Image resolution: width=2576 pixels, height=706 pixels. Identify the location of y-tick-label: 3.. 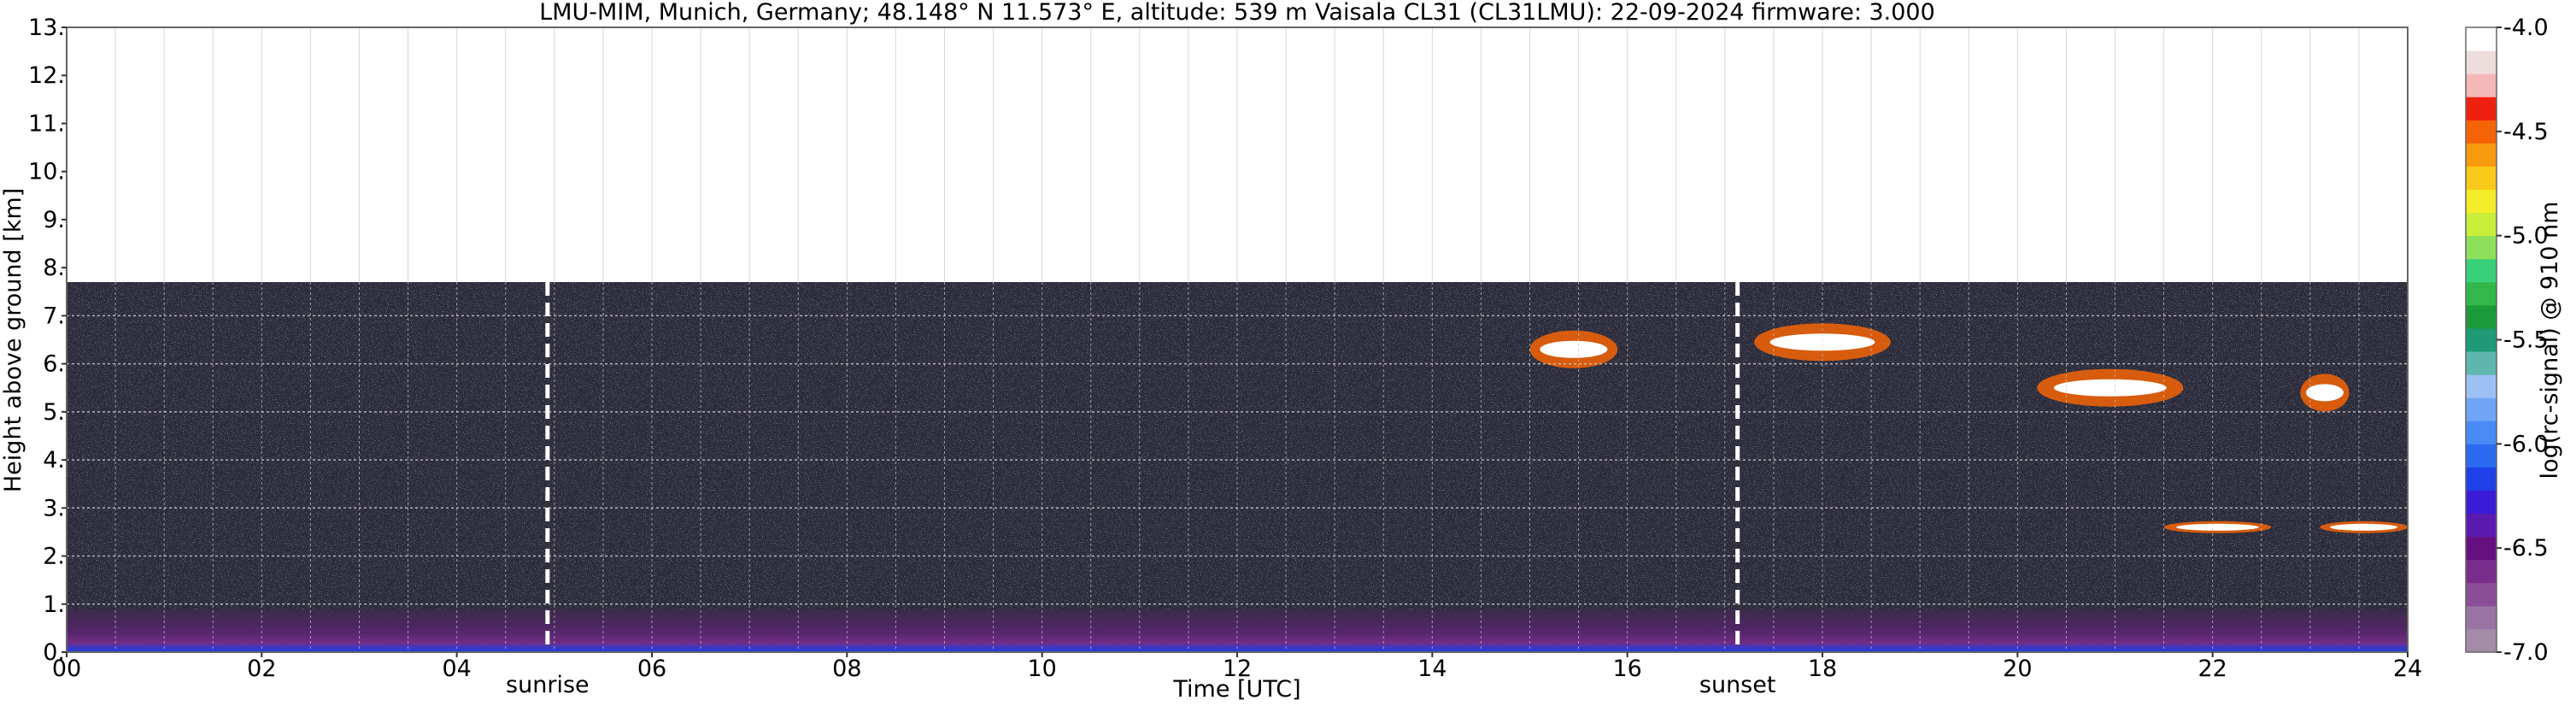
(54, 508).